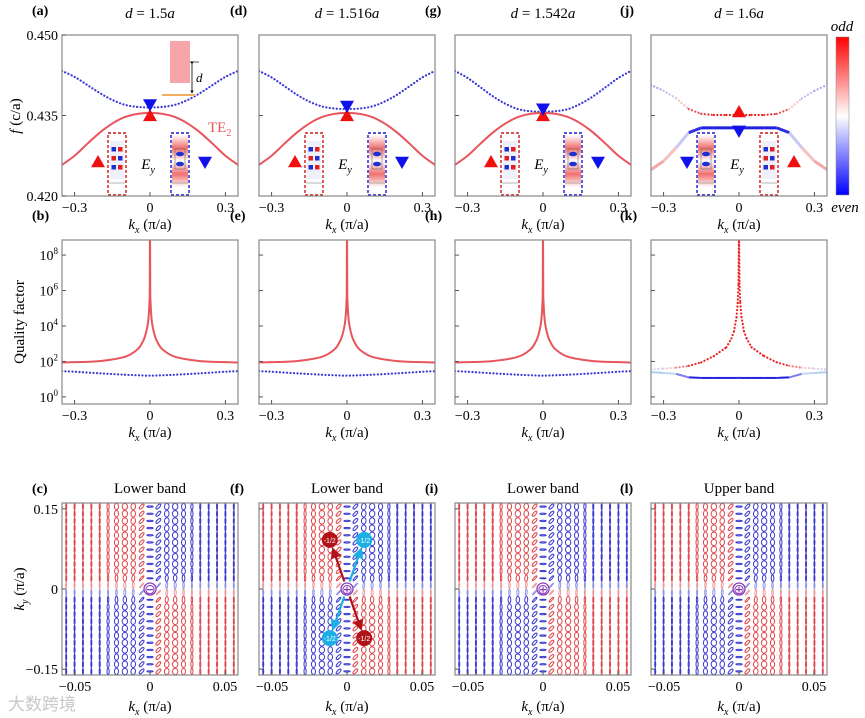  Describe the element at coordinates (706, 164) in the screenshot. I see `even-mode-profile` at that location.